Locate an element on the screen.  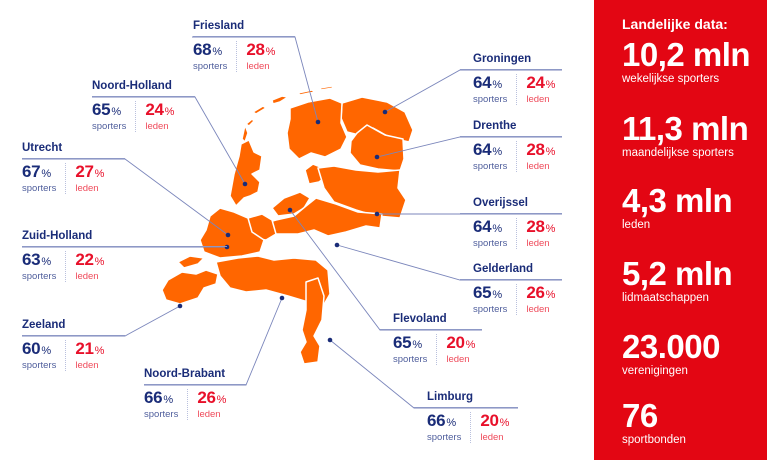
province-card-flevoland: Flevoland 65% sporters 20% leden is located at coordinates (431, 338).